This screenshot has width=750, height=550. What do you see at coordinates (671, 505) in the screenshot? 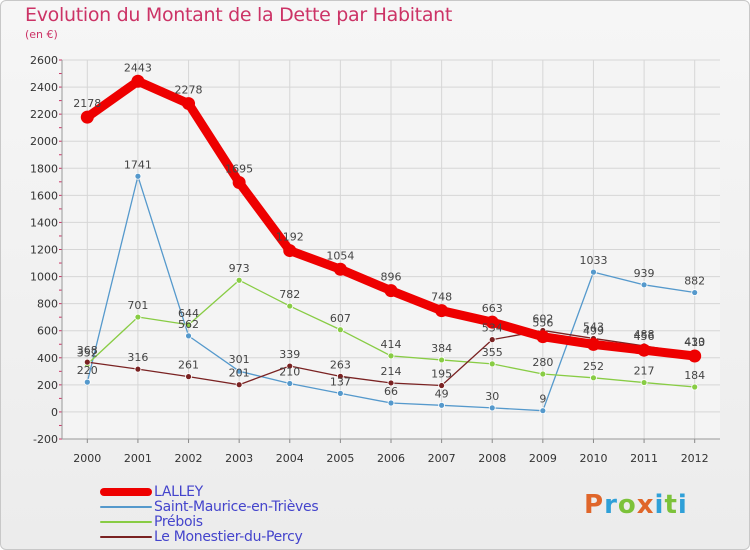
I see `logo-letter: t` at bounding box center [671, 505].